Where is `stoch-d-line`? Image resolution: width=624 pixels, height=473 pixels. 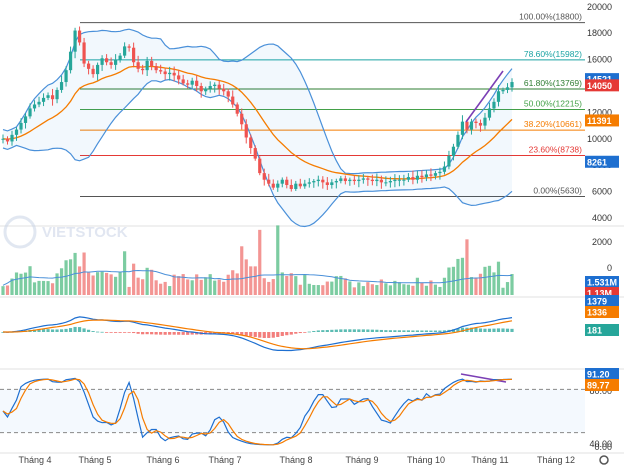
stoch-d-line is located at coordinates (257, 412).